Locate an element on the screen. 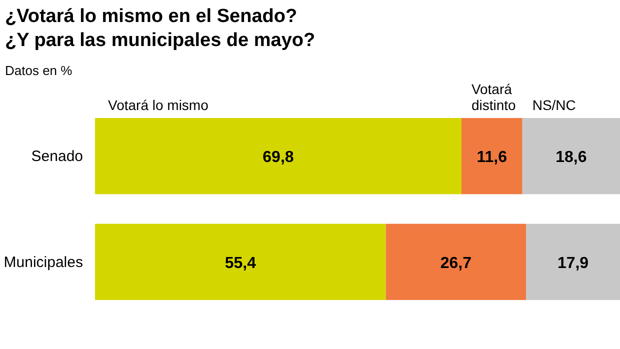 This screenshot has height=349, width=620. data-label: 55,4 is located at coordinates (240, 263).